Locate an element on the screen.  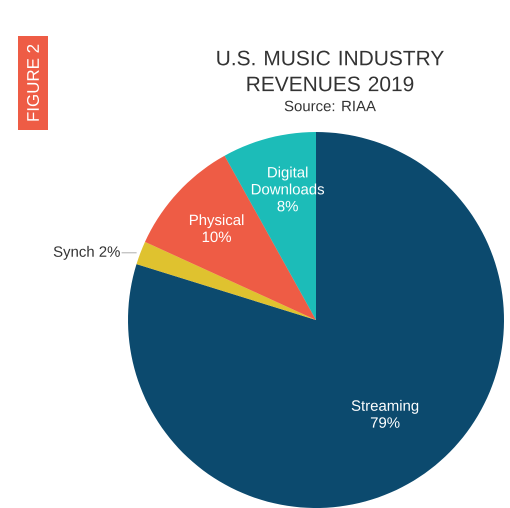
data-label: 8% is located at coordinates (288, 206).